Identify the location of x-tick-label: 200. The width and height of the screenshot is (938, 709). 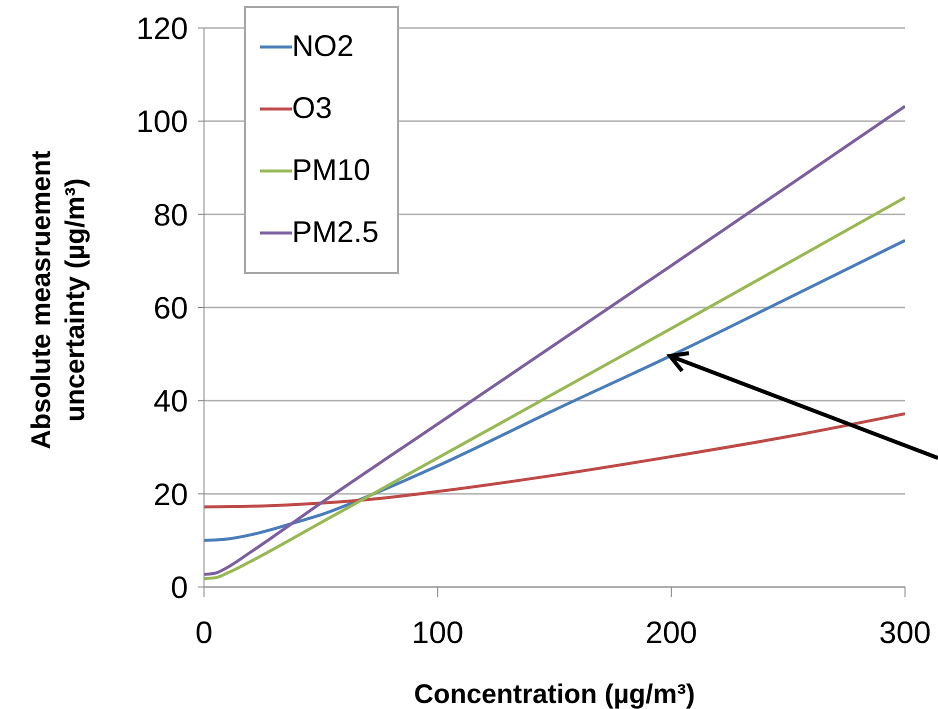
(671, 632).